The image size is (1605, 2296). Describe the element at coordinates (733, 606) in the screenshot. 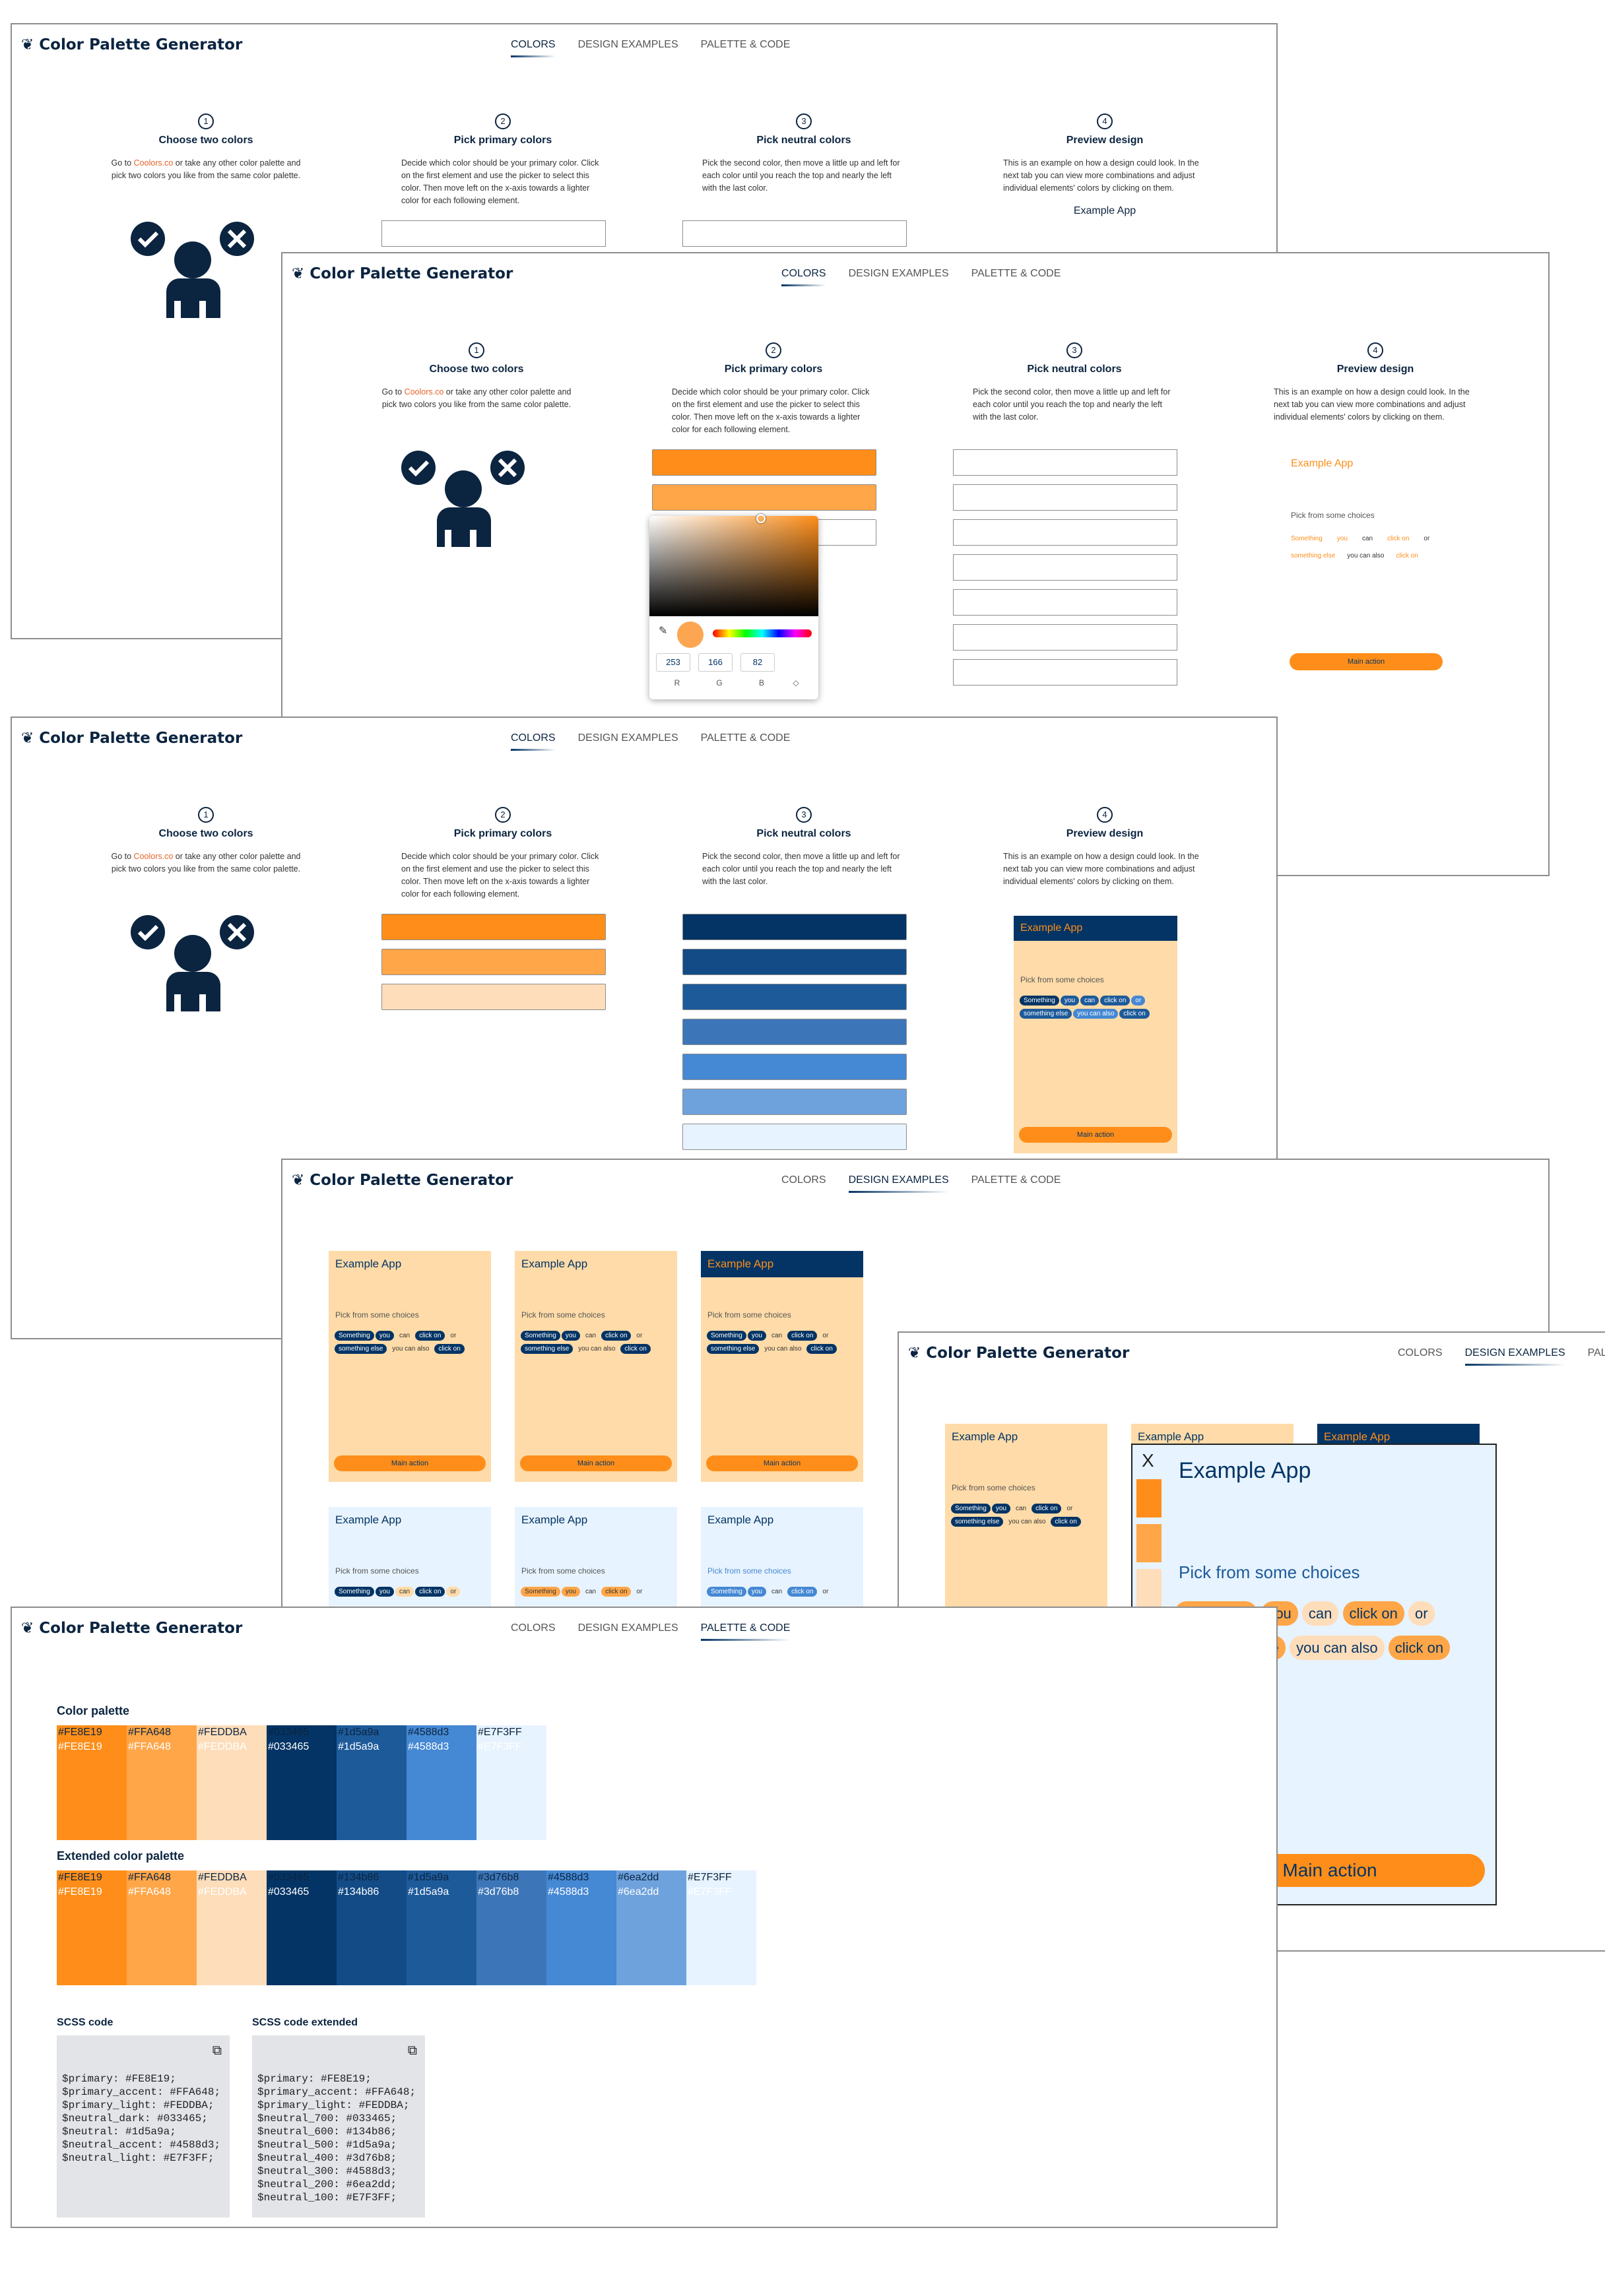

I see `color-picker: ✎ 253 166 82 R G B ◇` at that location.